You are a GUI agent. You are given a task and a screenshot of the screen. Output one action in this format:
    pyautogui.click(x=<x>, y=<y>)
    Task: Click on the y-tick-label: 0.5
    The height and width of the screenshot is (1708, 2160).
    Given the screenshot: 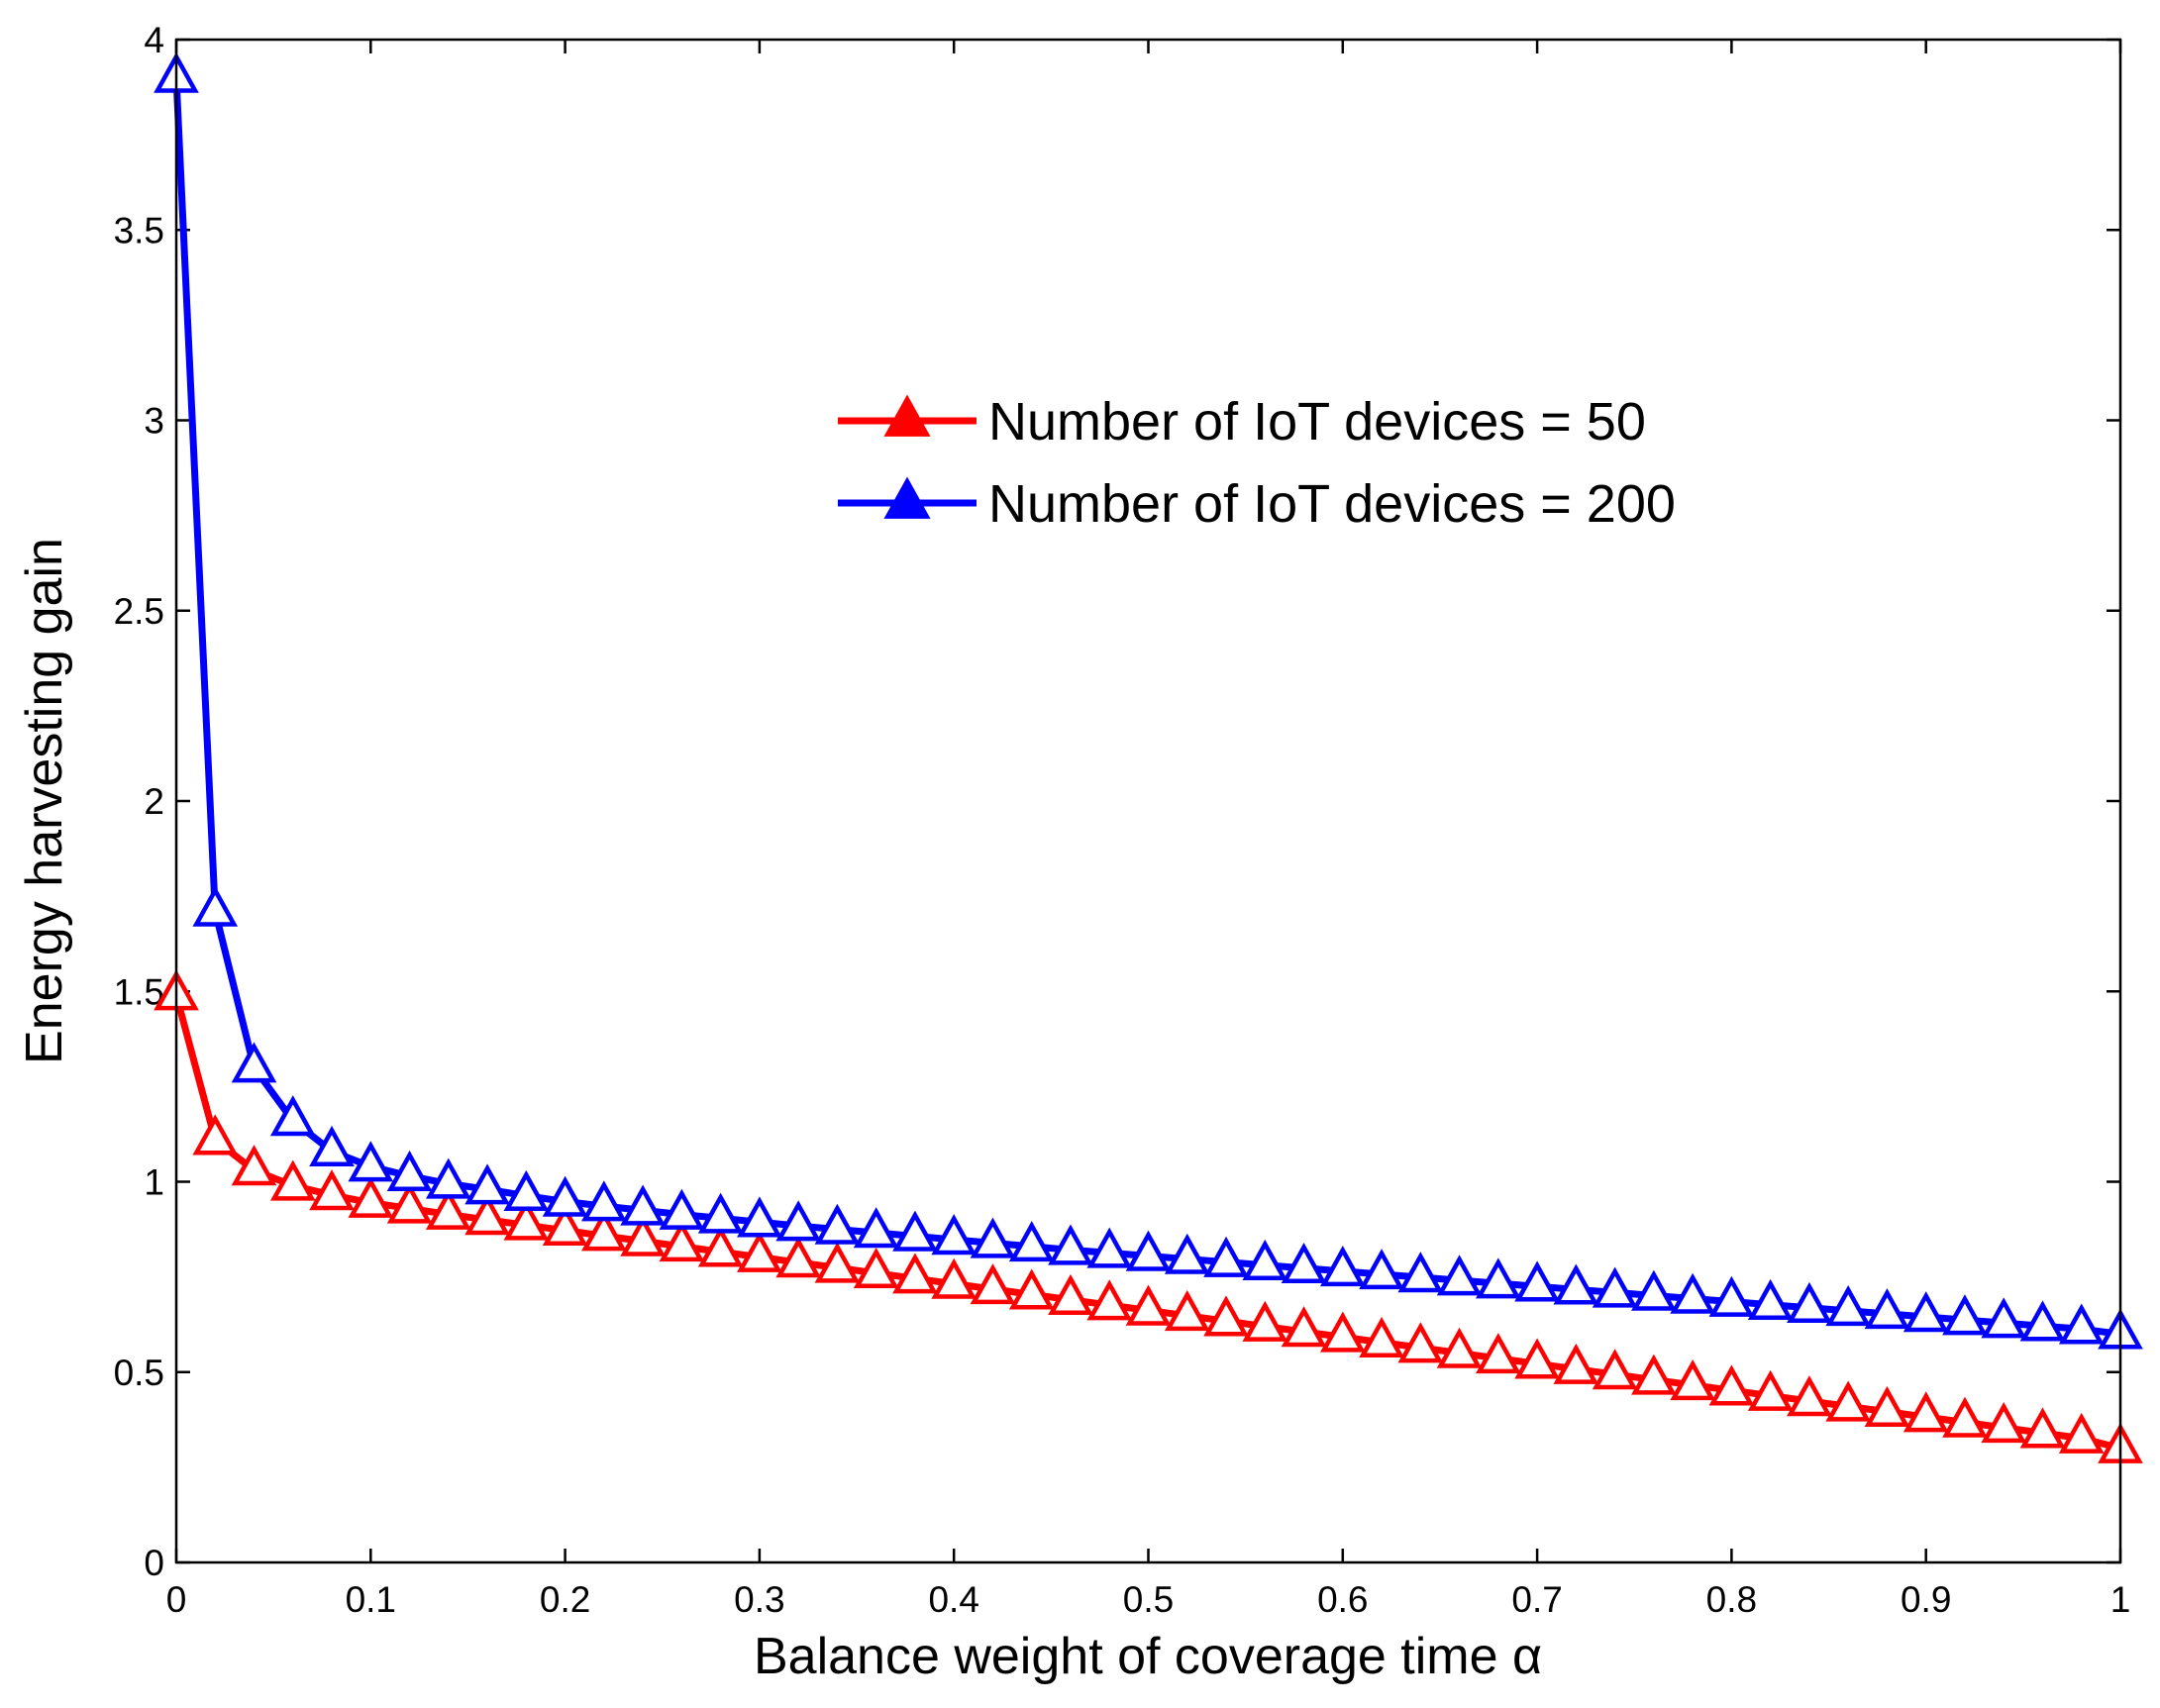 What is the action you would take?
    pyautogui.click(x=139, y=1373)
    